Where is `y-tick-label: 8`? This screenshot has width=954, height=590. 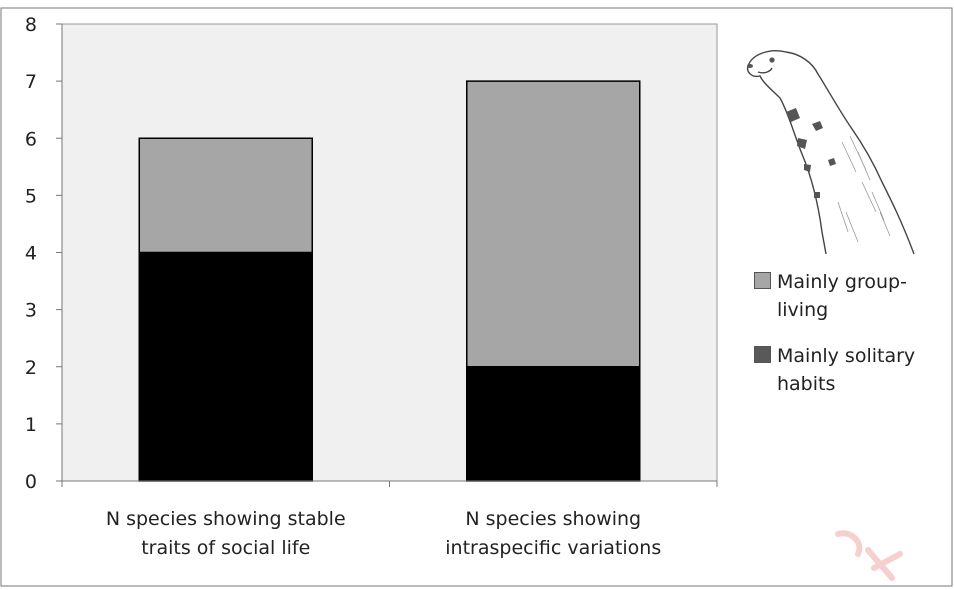
y-tick-label: 8 is located at coordinates (31, 25).